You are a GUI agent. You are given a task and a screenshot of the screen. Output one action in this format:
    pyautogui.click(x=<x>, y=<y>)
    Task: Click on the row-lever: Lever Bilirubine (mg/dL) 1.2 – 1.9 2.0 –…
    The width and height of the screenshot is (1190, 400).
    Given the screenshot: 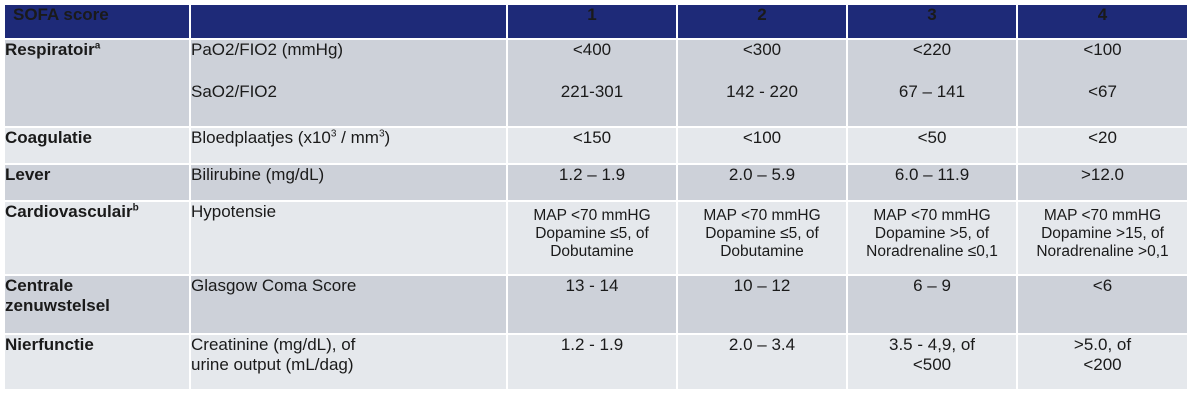 What is the action you would take?
    pyautogui.click(x=596, y=182)
    